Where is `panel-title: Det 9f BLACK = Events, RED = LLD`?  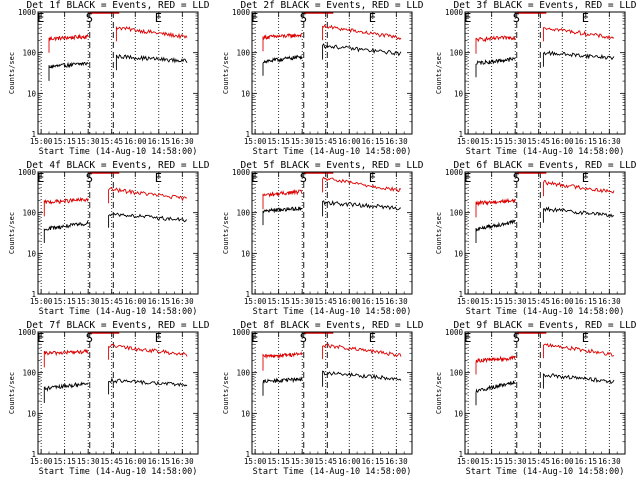 panel-title: Det 9f BLACK = Events, RED = LLD is located at coordinates (544, 325).